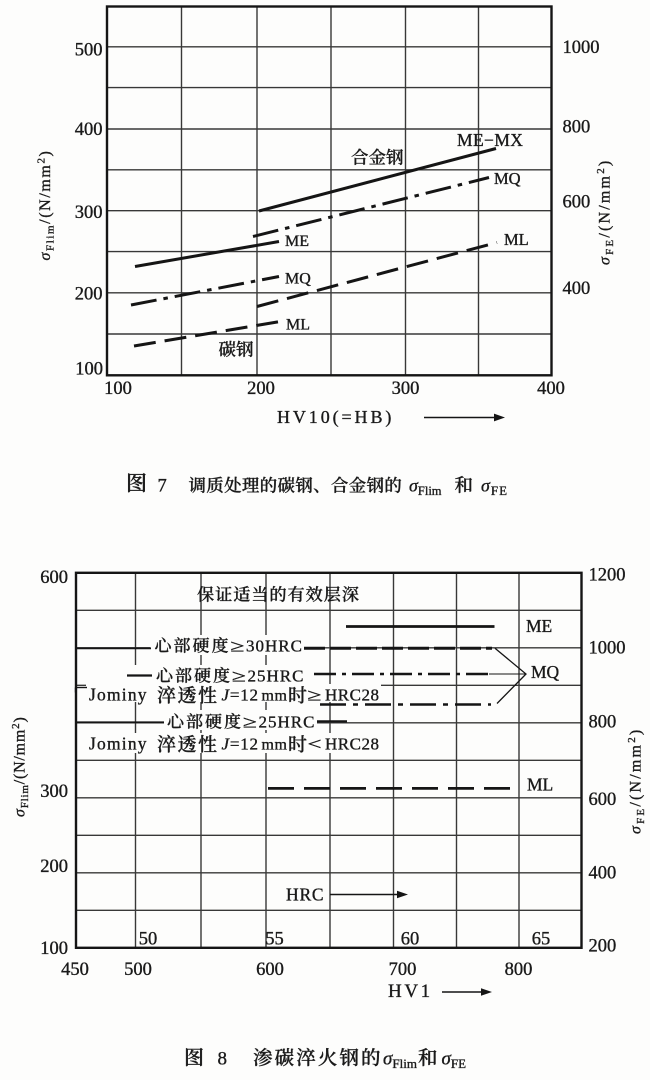  Describe the element at coordinates (274, 940) in the screenshot. I see `svg-text: 55` at that location.